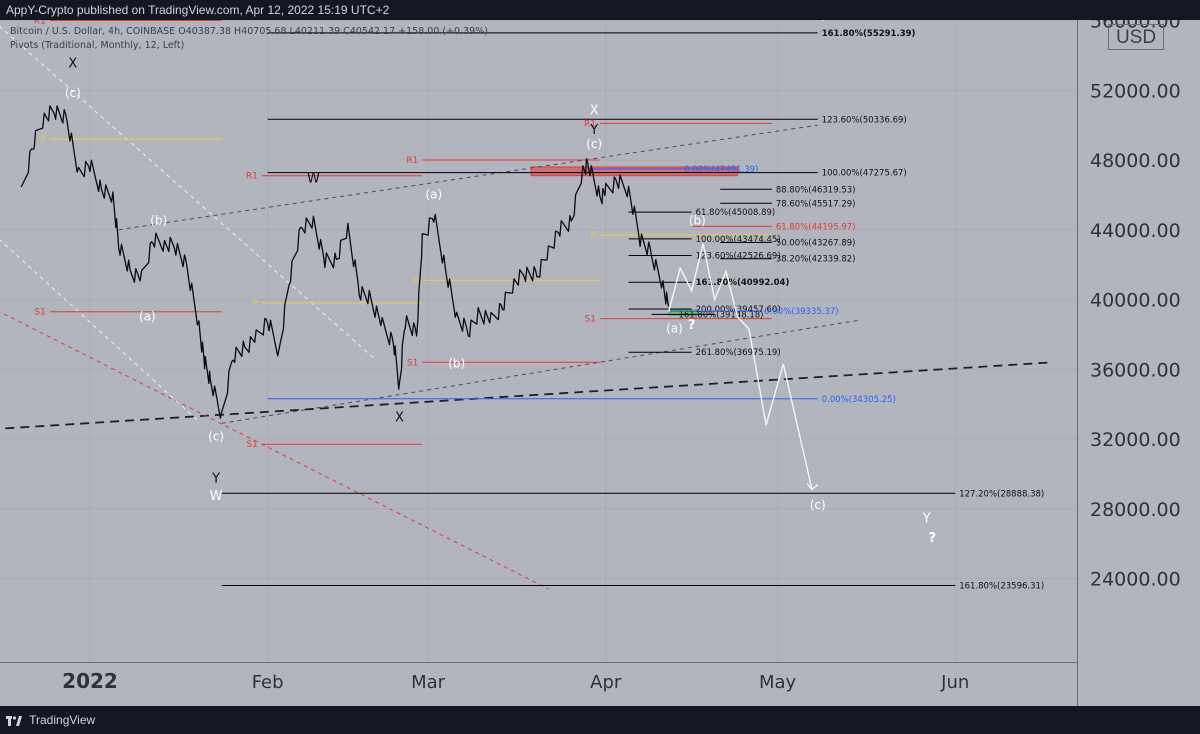 The image size is (1200, 734). I want to click on price-tick-label: 56000.00, so click(1135, 26).